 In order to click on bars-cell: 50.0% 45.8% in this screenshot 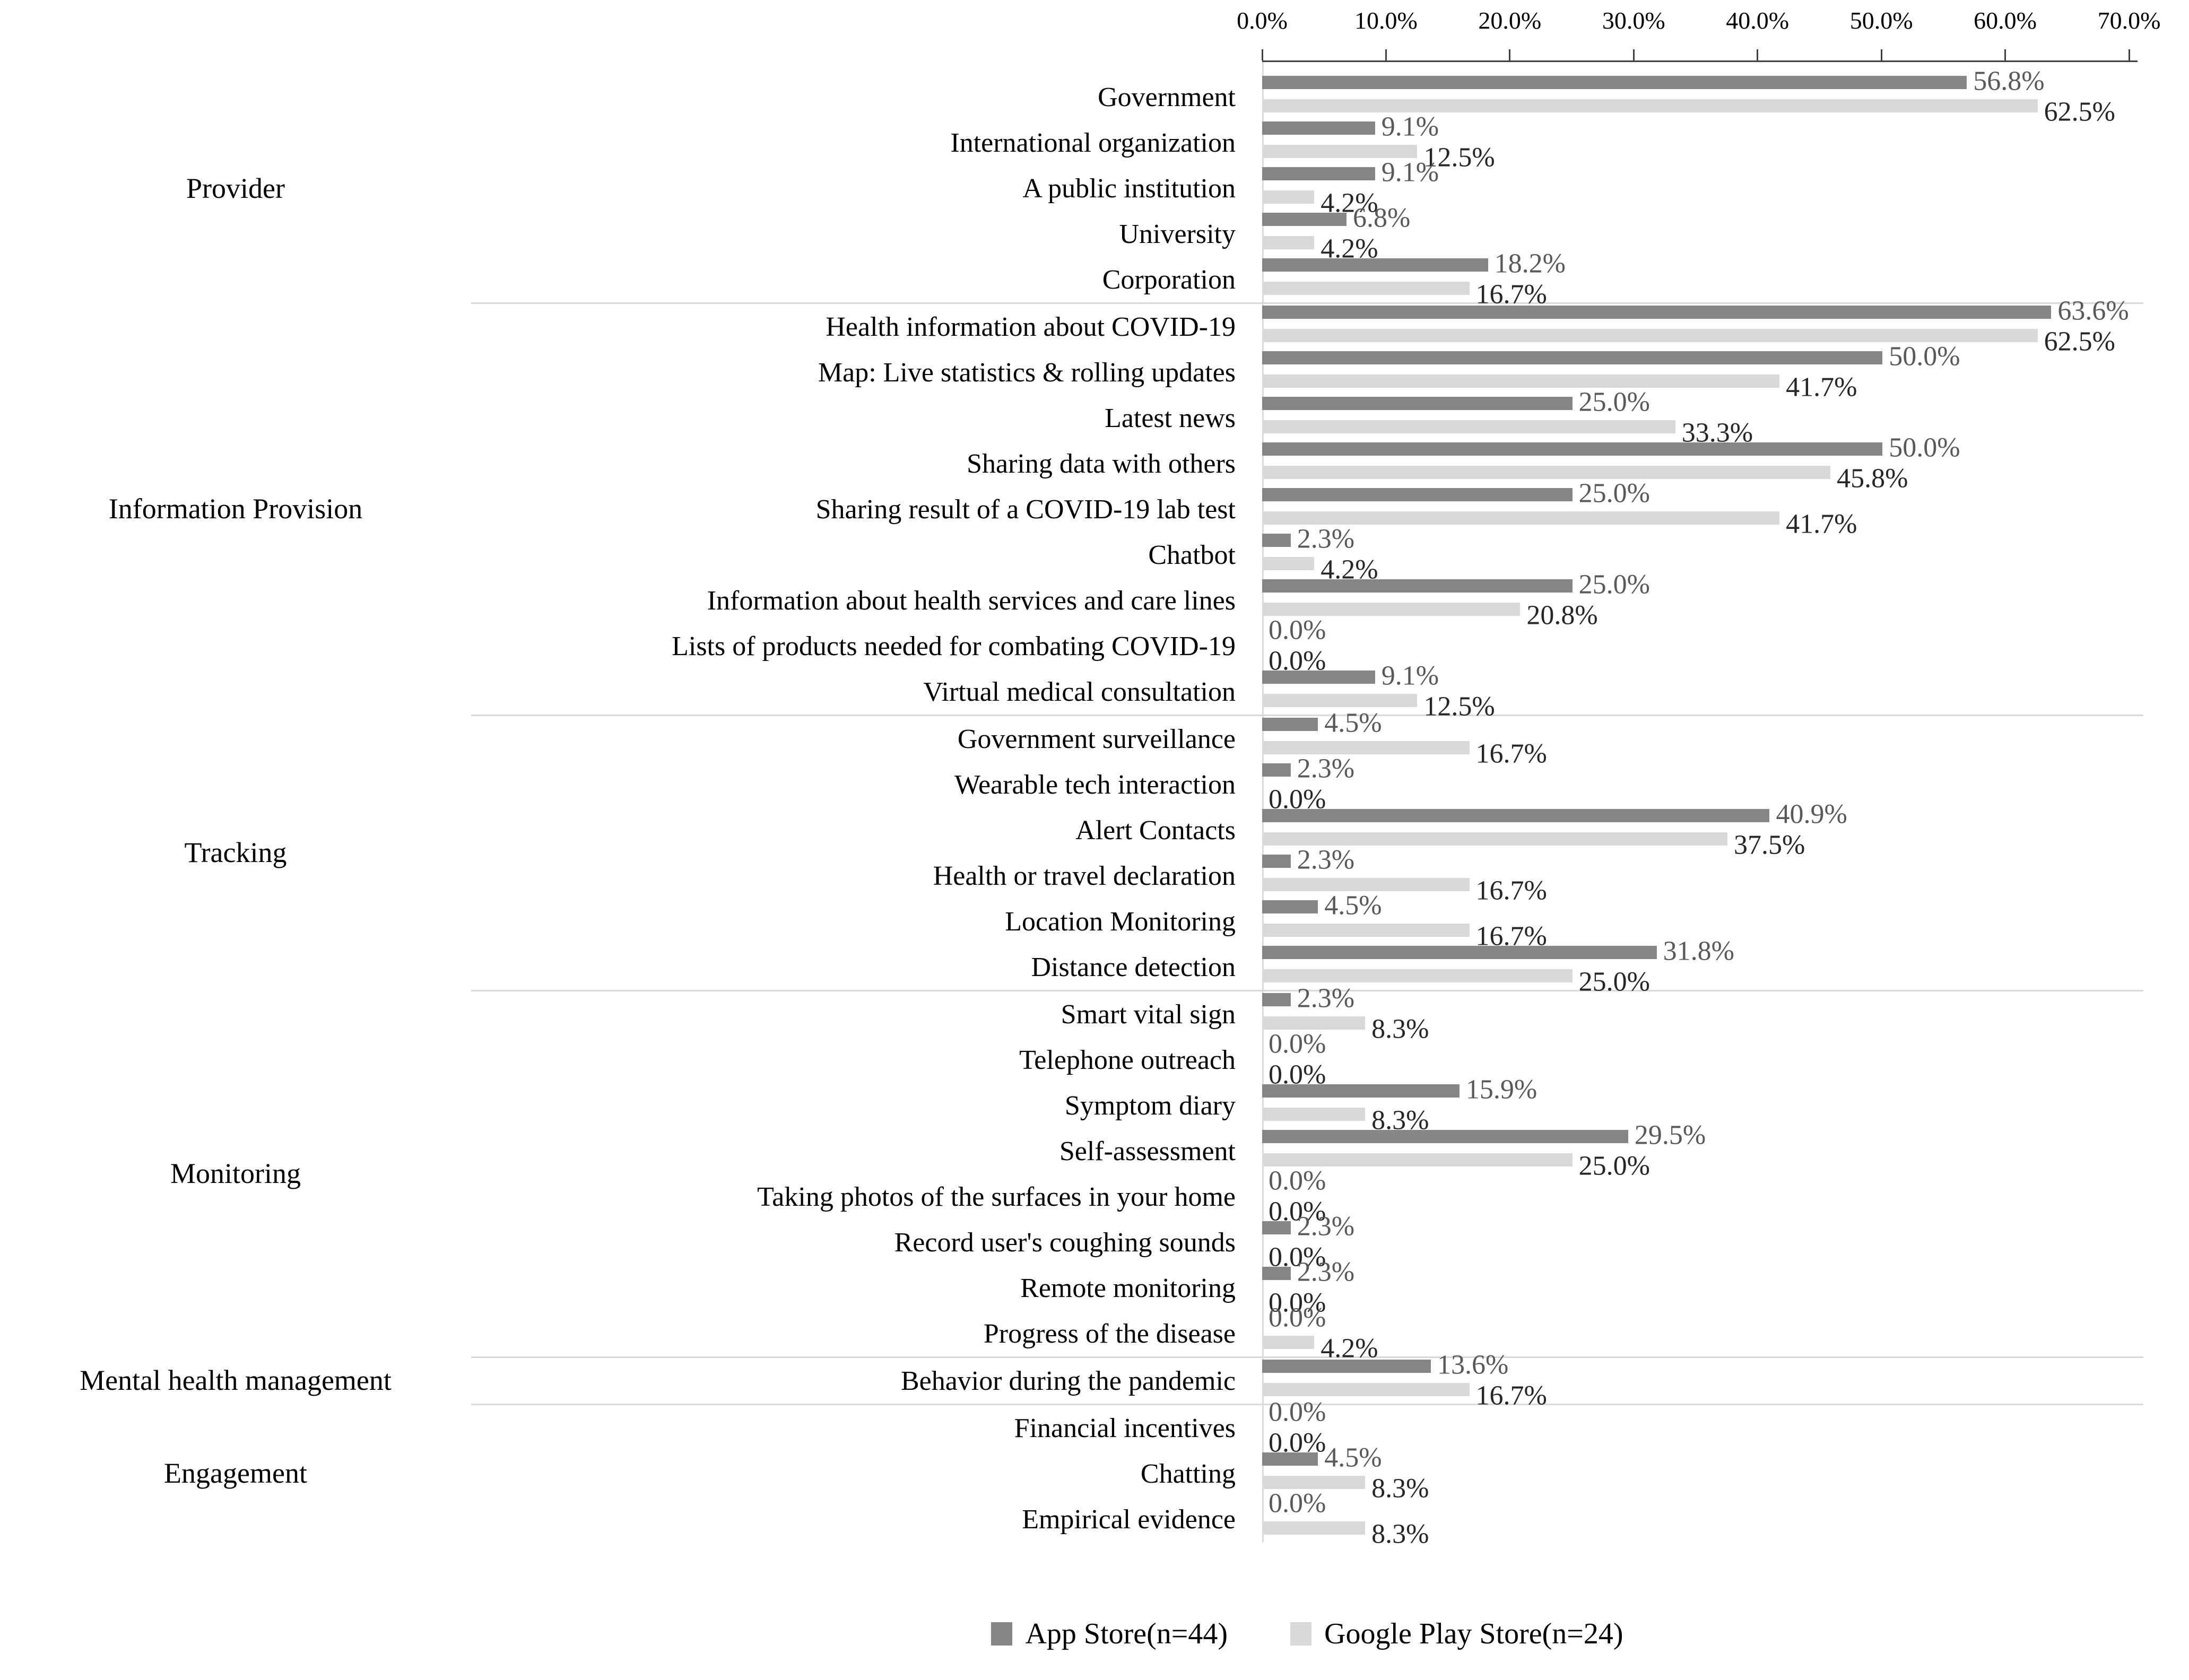, I will do `click(1696, 462)`.